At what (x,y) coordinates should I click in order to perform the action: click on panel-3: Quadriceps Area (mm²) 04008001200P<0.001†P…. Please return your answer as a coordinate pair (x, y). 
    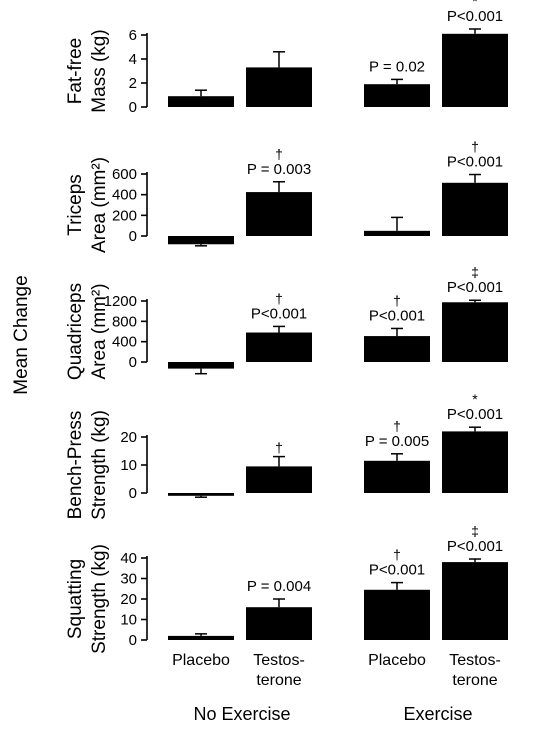
    Looking at the image, I should click on (286, 322).